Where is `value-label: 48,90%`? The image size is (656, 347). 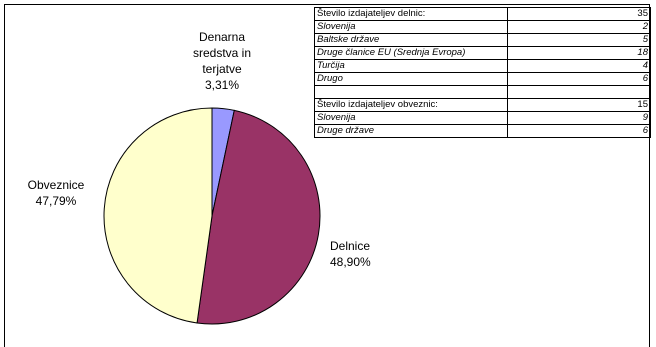
value-label: 48,90% is located at coordinates (350, 262).